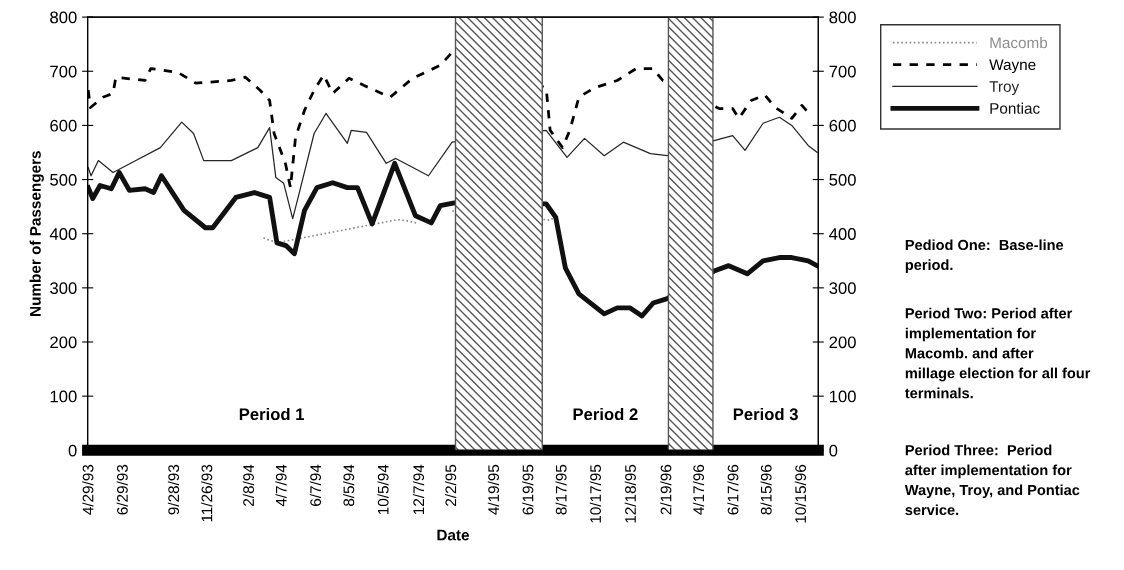  What do you see at coordinates (833, 450) in the screenshot?
I see `y2-tick-label: 0` at bounding box center [833, 450].